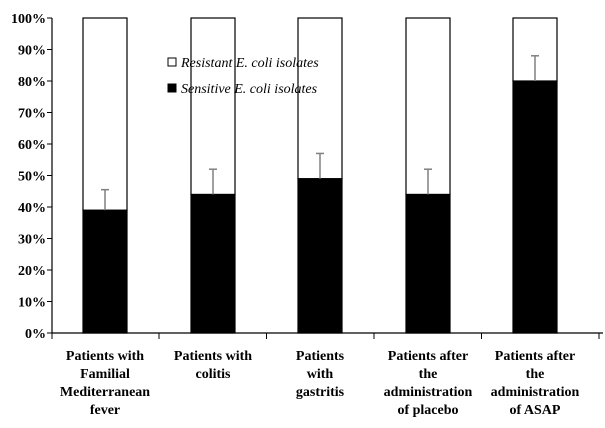  Describe the element at coordinates (32, 240) in the screenshot. I see `y-tick-label: 30%` at that location.